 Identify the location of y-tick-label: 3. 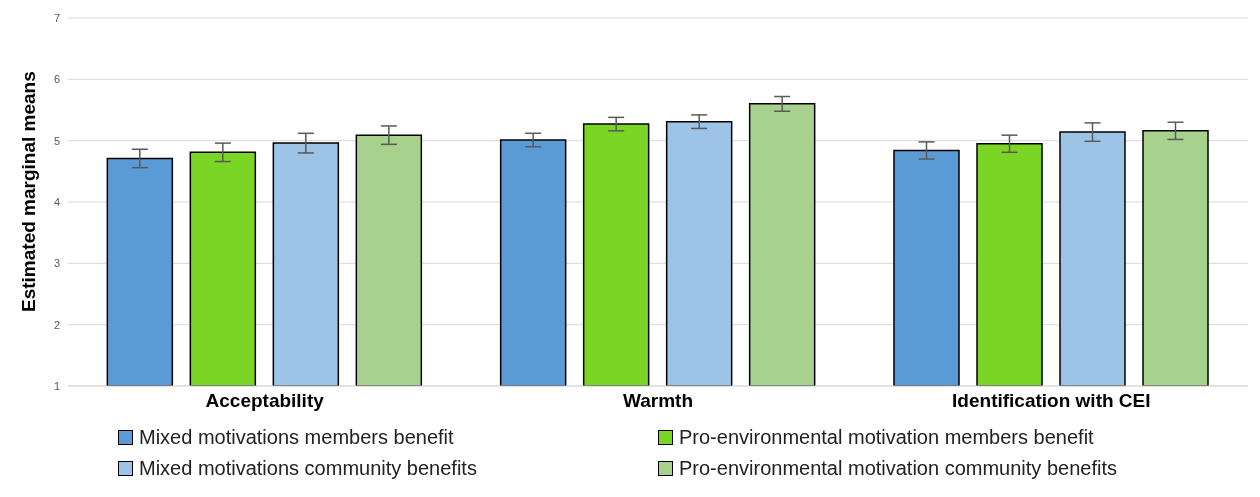
(56, 263).